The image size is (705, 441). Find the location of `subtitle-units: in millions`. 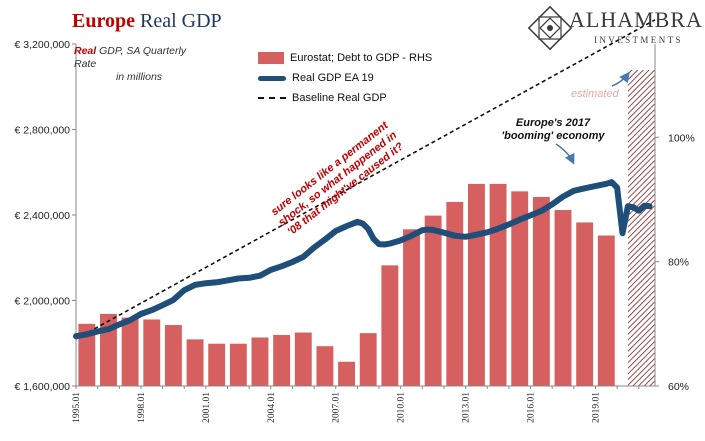

subtitle-units: in millions is located at coordinates (139, 77).